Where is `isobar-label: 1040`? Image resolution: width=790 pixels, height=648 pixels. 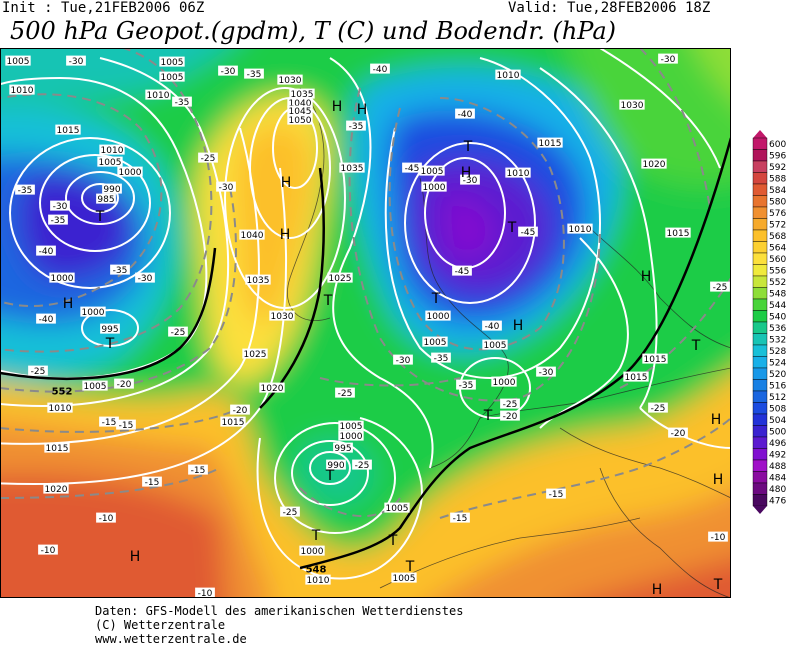
isobar-label: 1040 is located at coordinates (300, 103).